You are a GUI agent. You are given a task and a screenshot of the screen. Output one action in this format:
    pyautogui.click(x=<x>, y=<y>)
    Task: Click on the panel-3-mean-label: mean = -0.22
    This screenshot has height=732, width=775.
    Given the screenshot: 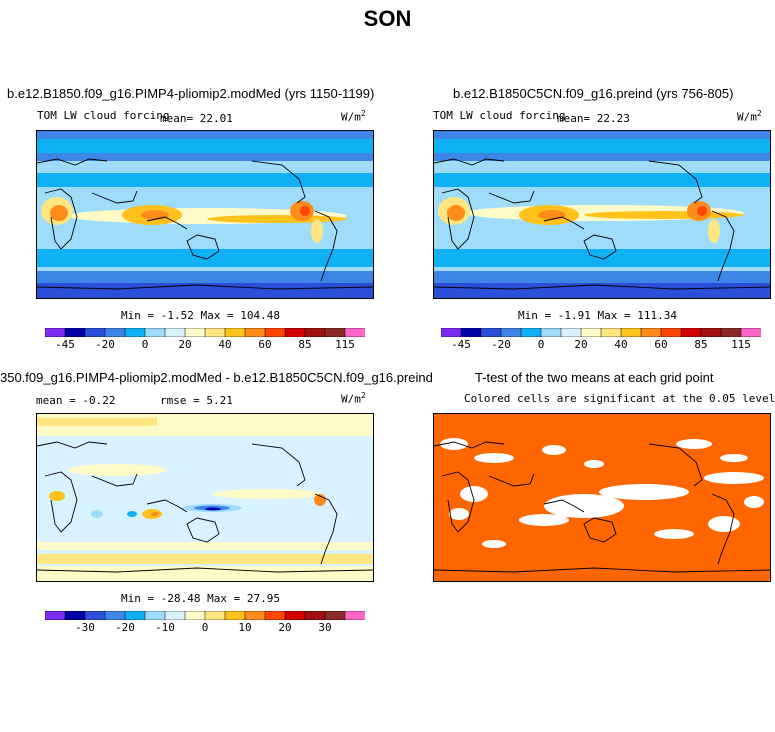 What is the action you would take?
    pyautogui.click(x=76, y=400)
    